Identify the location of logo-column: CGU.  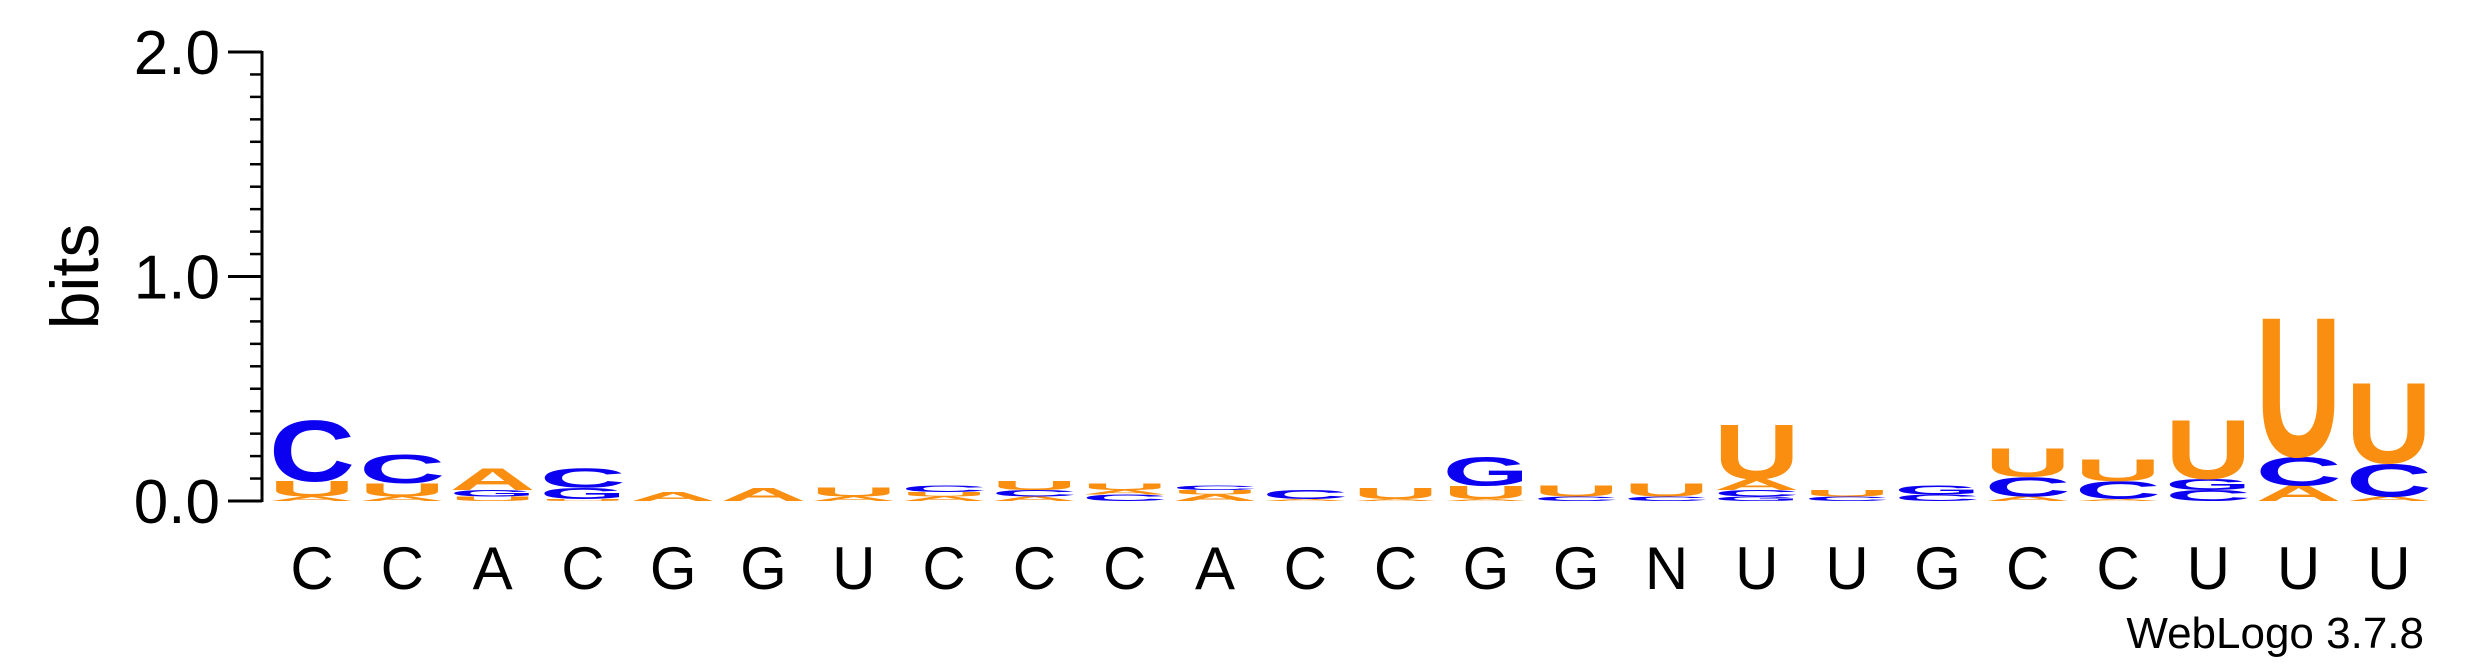
(2208, 454).